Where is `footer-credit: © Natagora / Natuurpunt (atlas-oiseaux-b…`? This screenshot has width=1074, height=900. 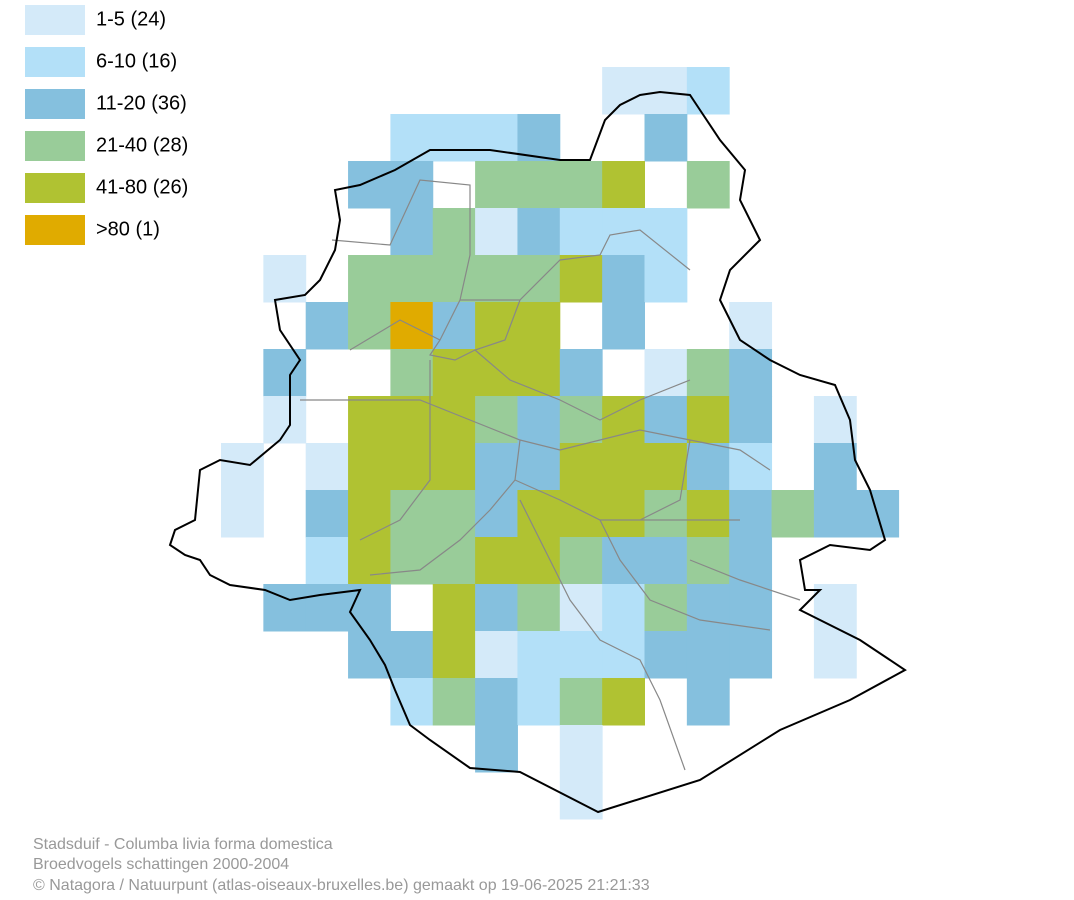
footer-credit: © Natagora / Natuurpunt (atlas-oiseaux-b… is located at coordinates (341, 885).